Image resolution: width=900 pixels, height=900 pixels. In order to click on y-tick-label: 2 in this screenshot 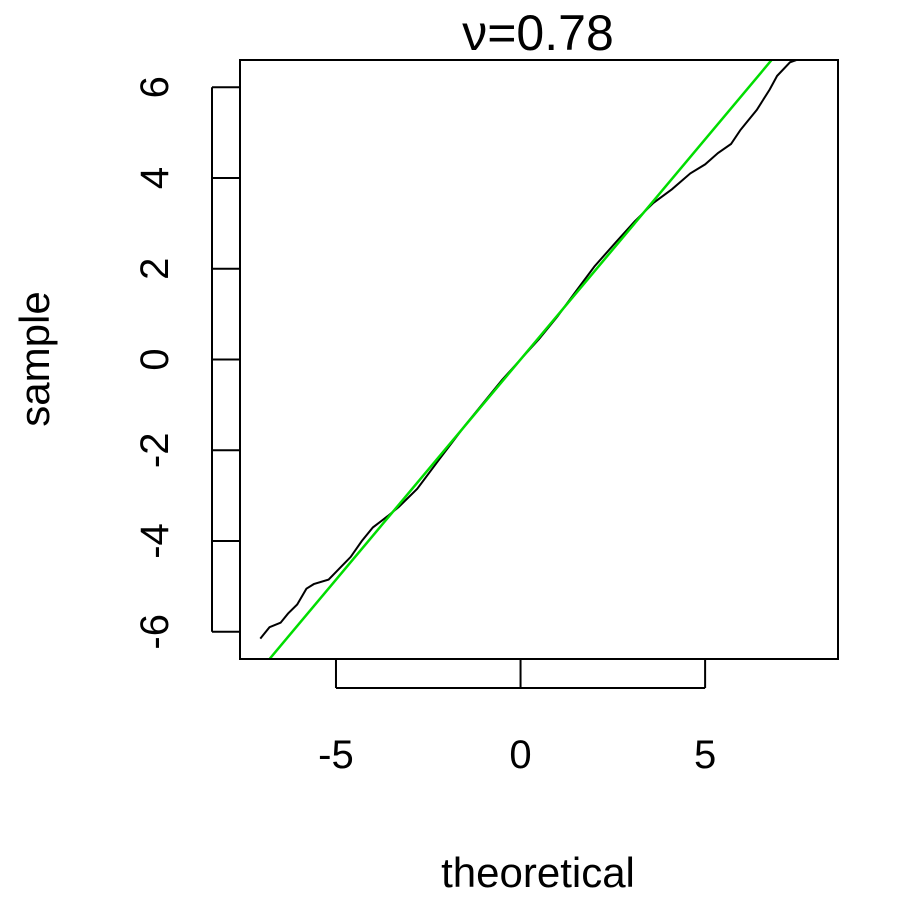, I will do `click(155, 269)`.